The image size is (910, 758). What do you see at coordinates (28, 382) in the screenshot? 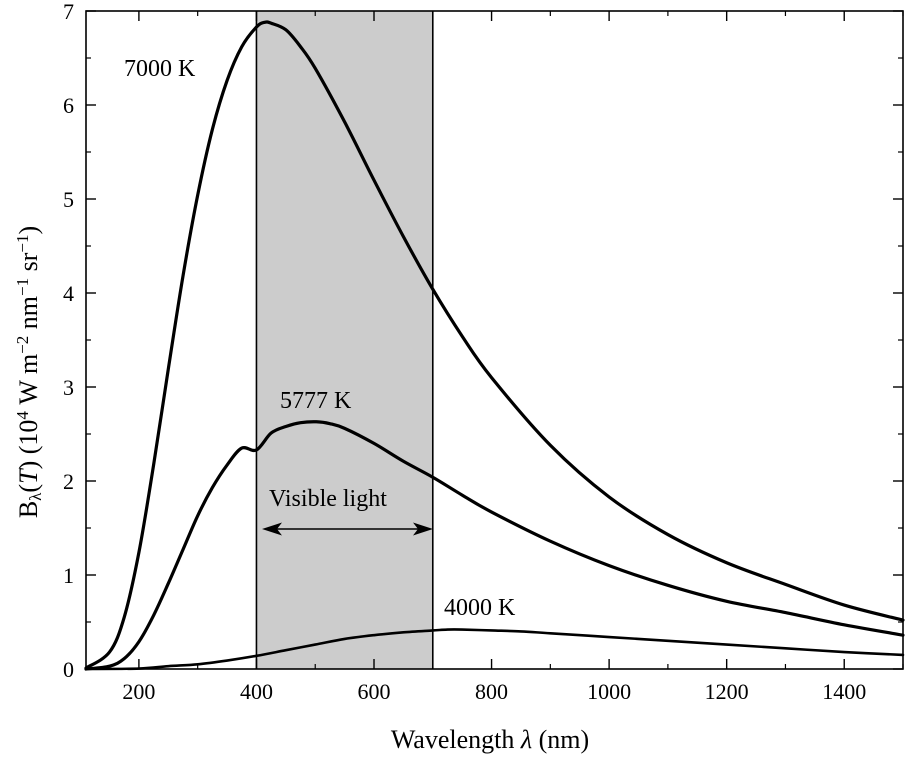
I see `y-title-wm: W m` at bounding box center [28, 382].